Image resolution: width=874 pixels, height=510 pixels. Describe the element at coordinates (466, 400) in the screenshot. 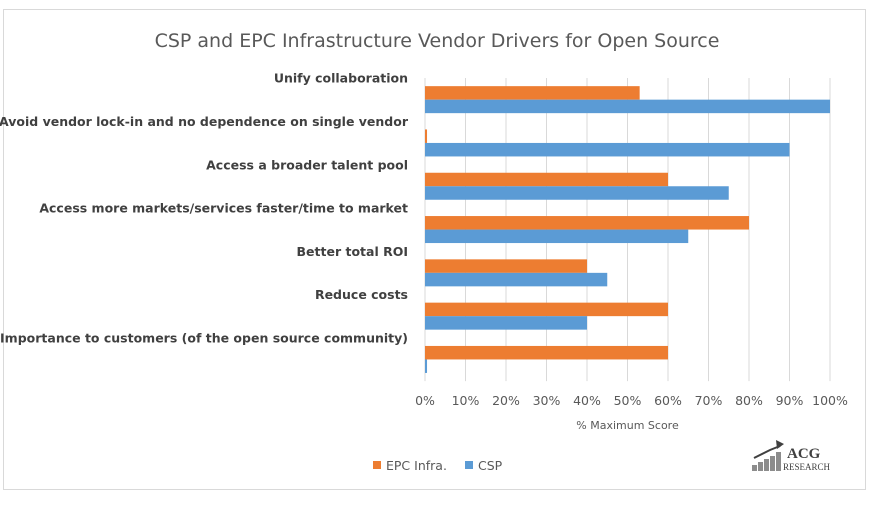

I see `x-tick-label: 10%` at that location.